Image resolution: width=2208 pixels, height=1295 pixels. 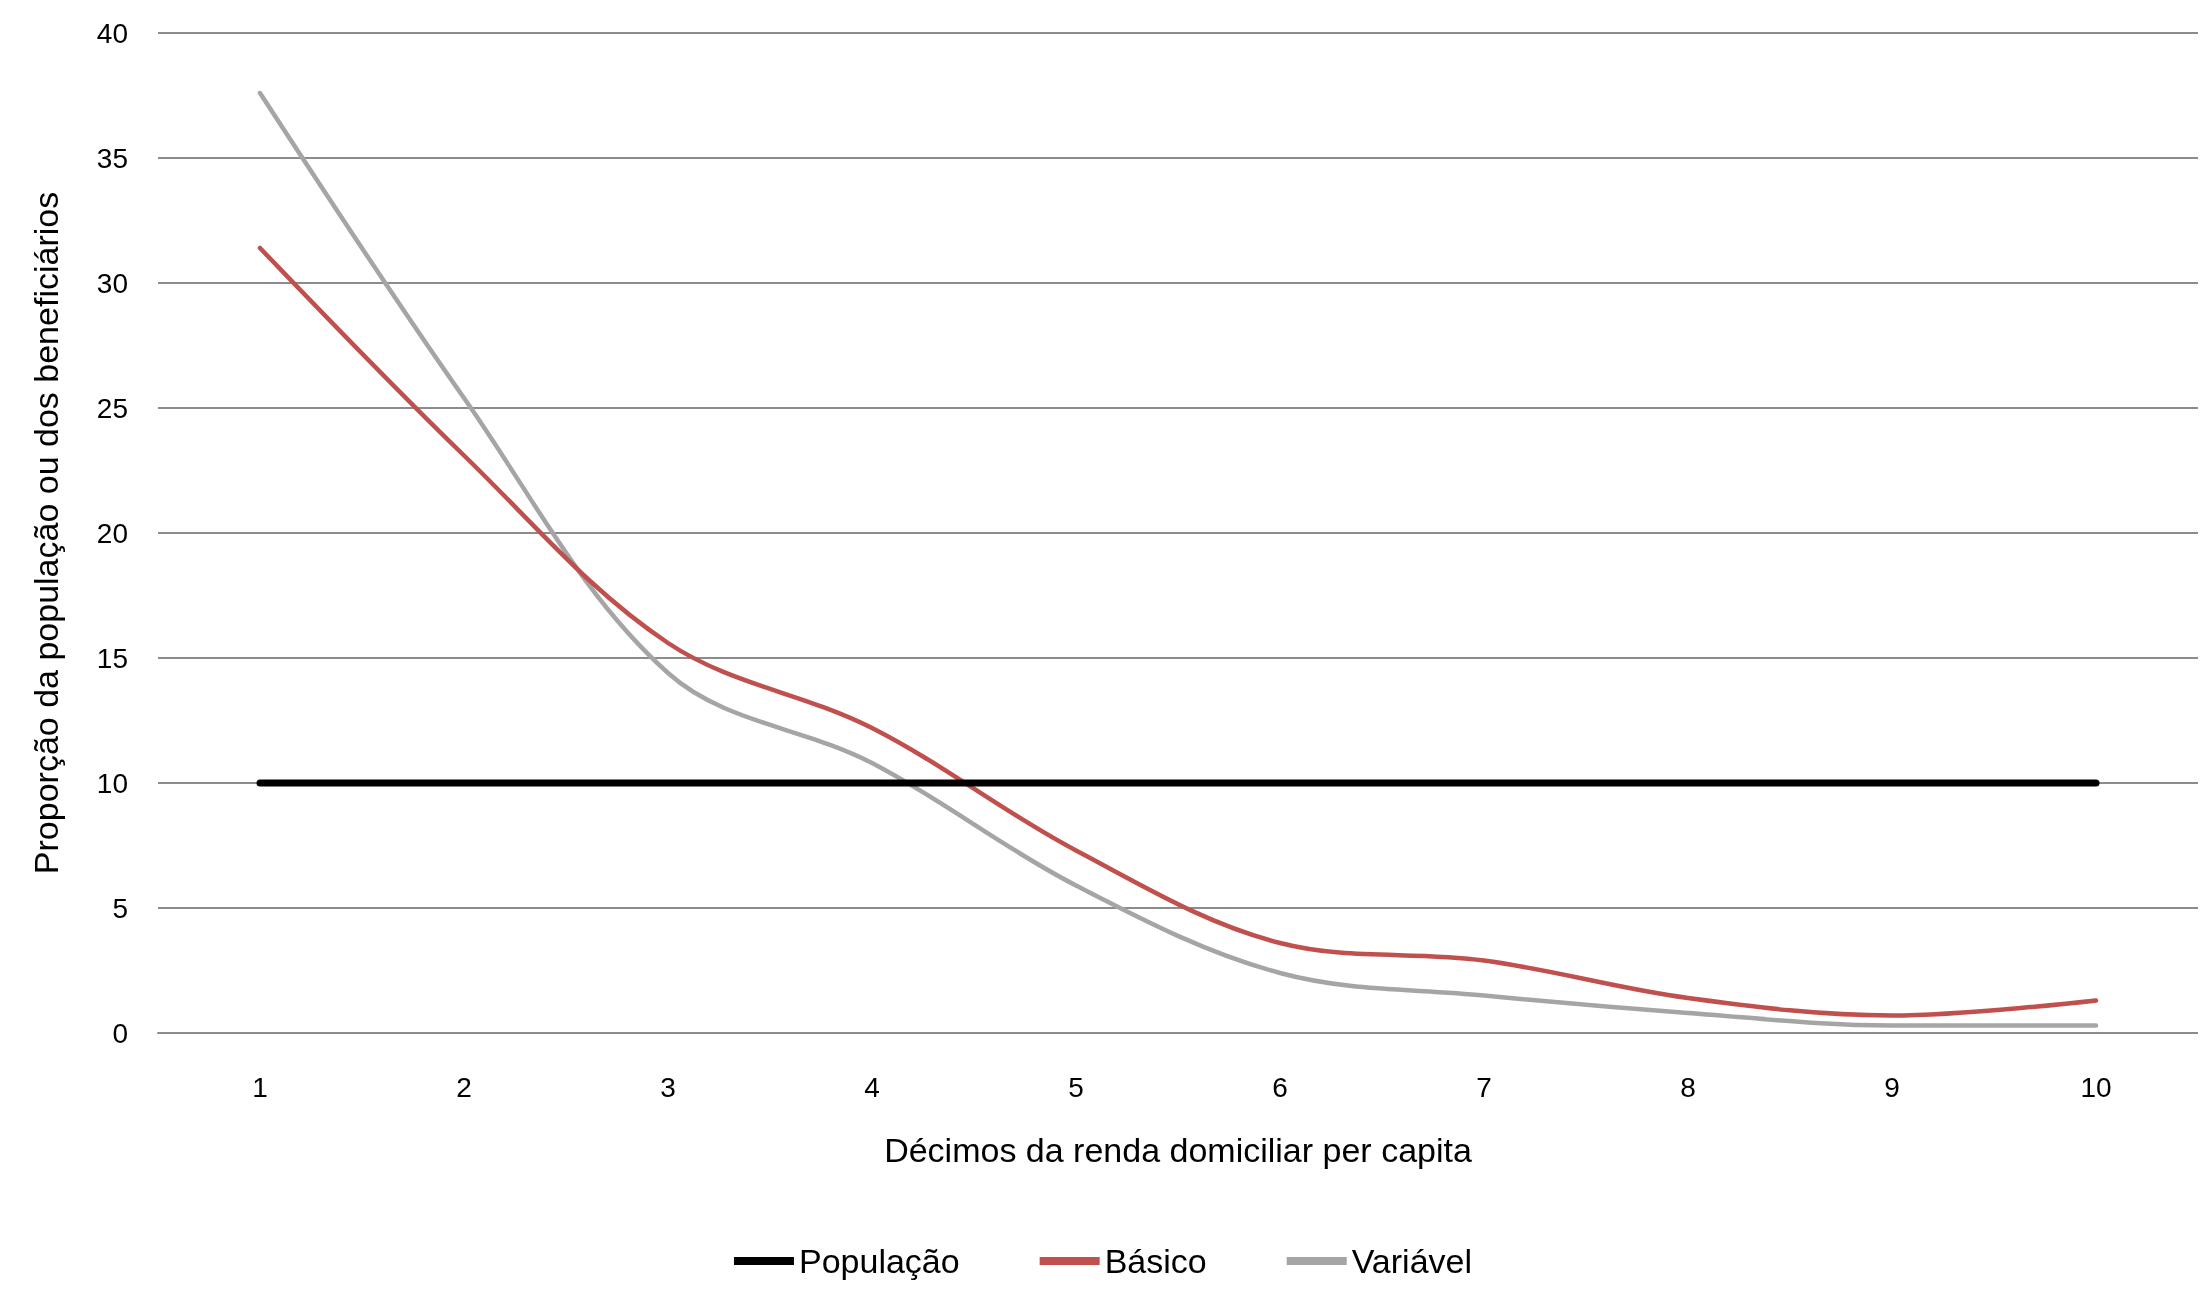 I want to click on legend-label: Básico, so click(x=1155, y=1261).